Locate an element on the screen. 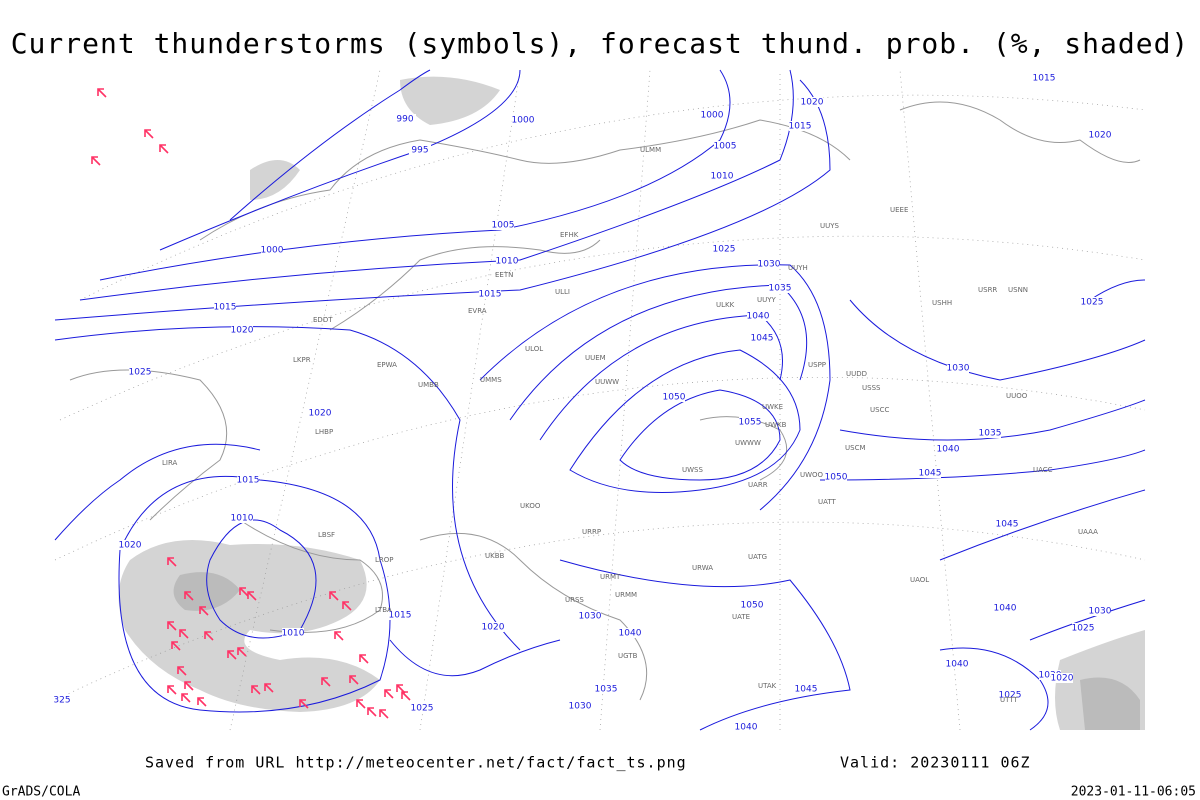 This screenshot has width=1200, height=800. isobar-label: 1035 is located at coordinates (990, 434).